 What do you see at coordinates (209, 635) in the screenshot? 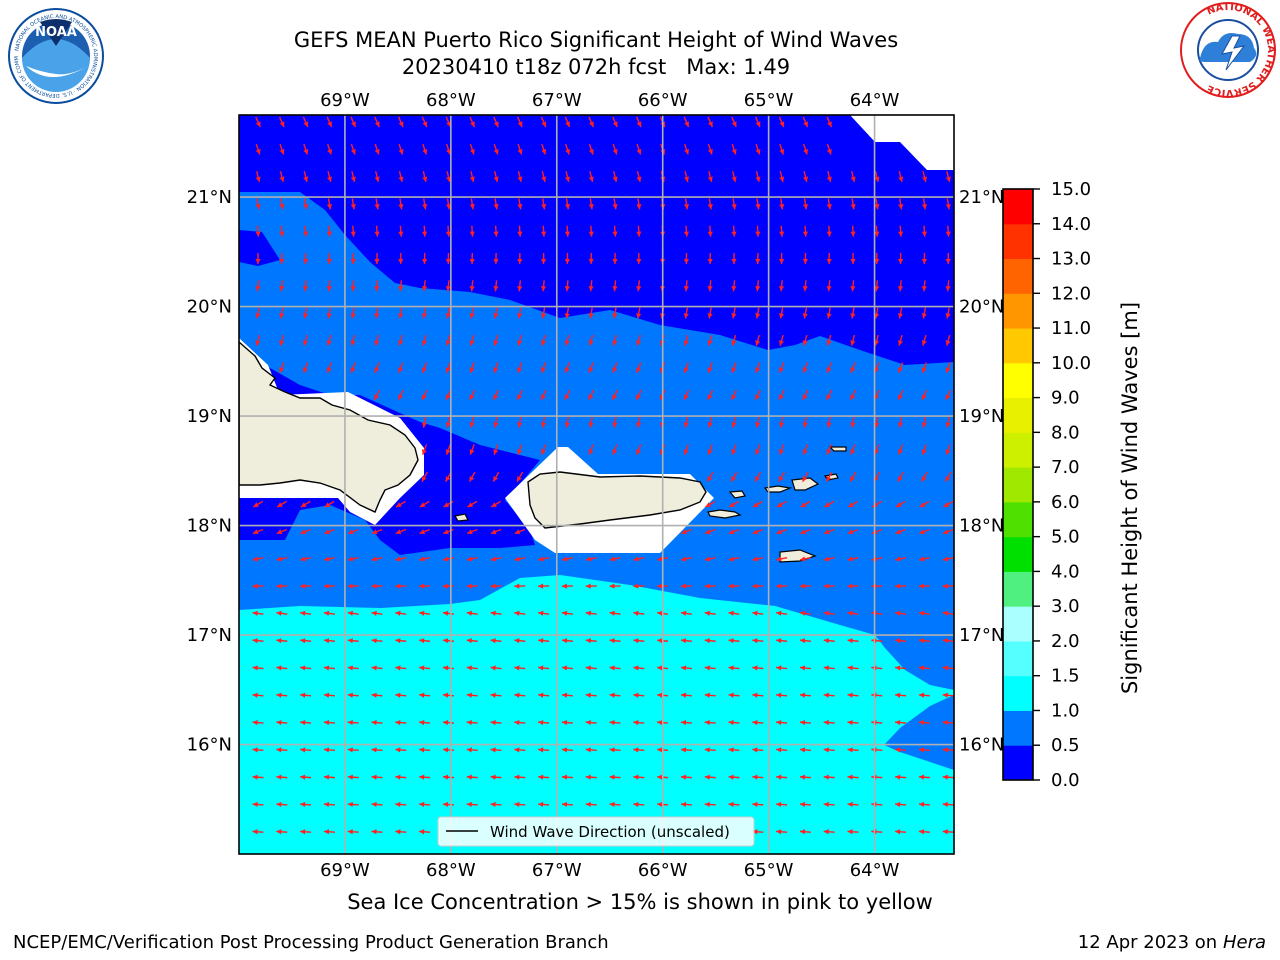
I see `lat-label-left-4: 17°N` at bounding box center [209, 635].